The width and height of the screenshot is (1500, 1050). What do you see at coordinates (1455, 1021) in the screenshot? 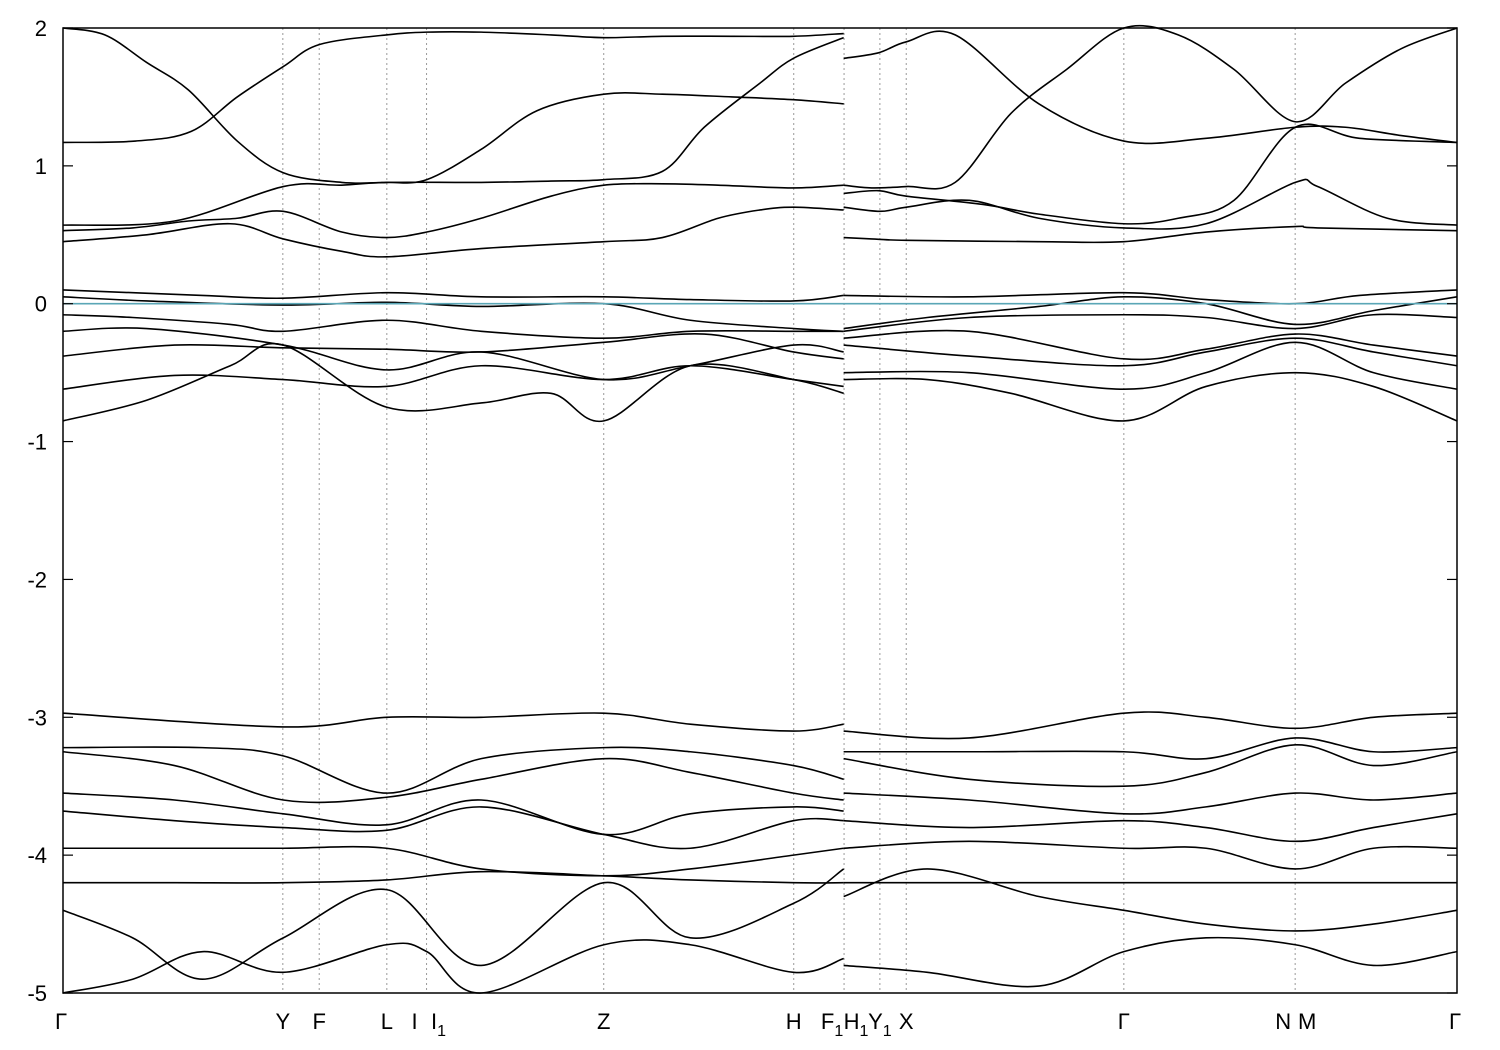
I see `xtick-label-15: Γ` at bounding box center [1455, 1021].